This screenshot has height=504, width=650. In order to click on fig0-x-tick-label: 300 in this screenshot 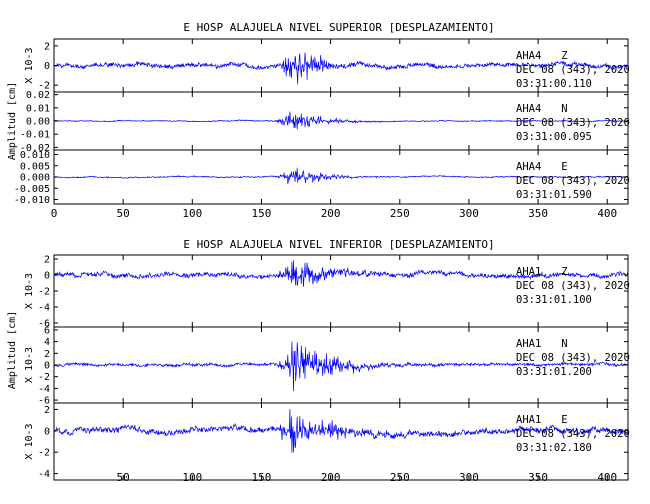, I will do `click(469, 213)`.